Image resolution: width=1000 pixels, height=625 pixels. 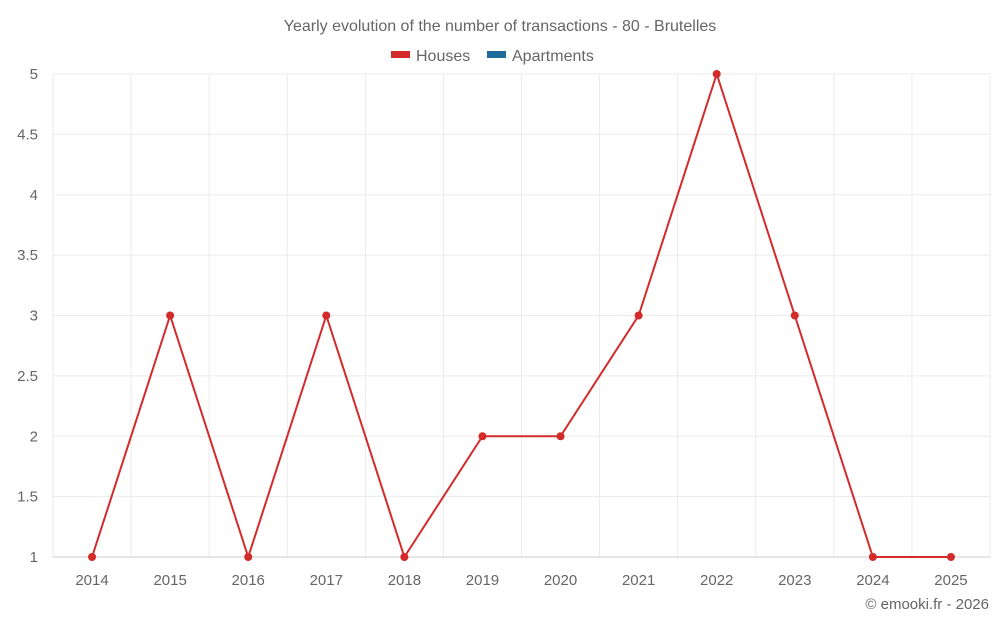 I want to click on legend-item-apartments: Apartments, so click(x=540, y=56).